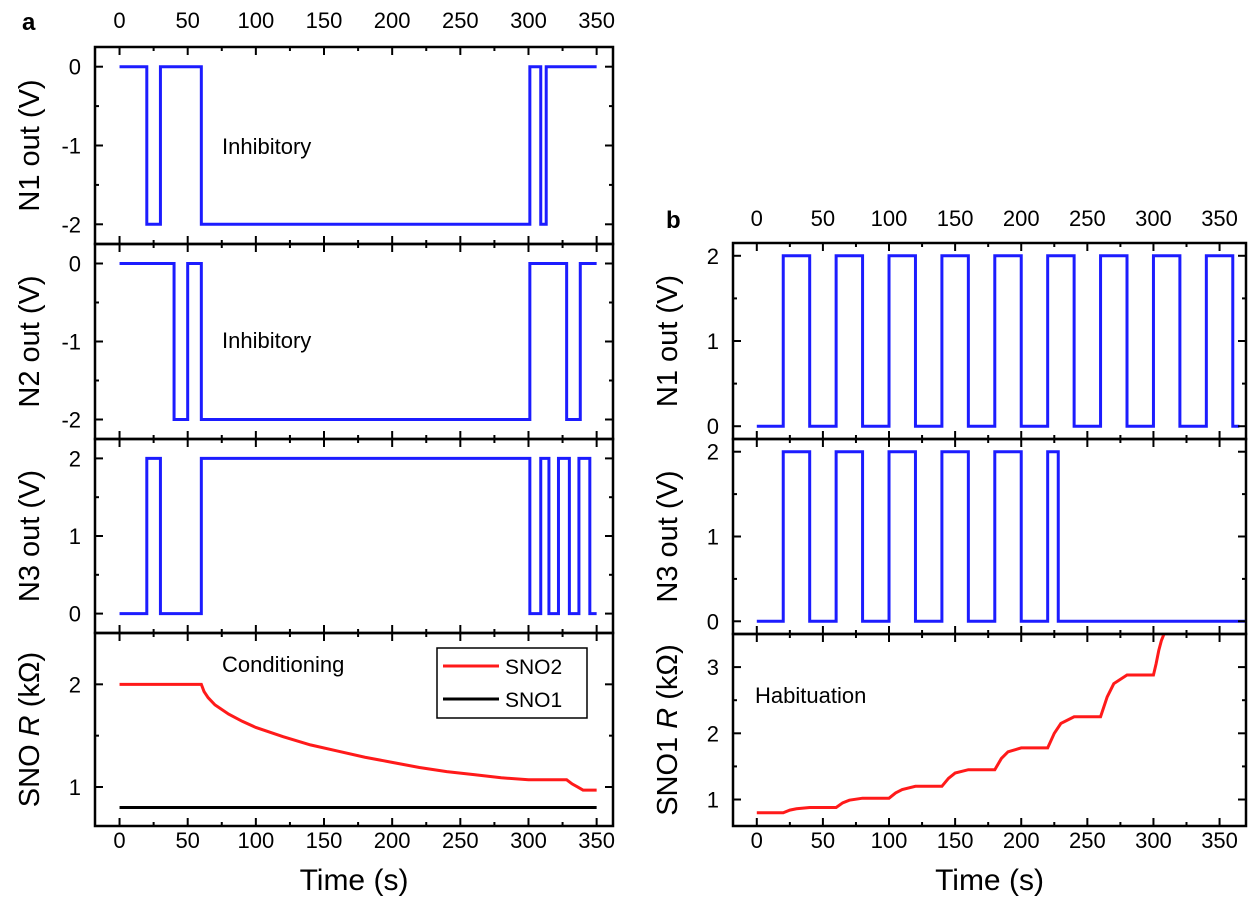 Image resolution: width=1257 pixels, height=911 pixels. What do you see at coordinates (533, 667) in the screenshot?
I see `legend-entry: SNO2` at bounding box center [533, 667].